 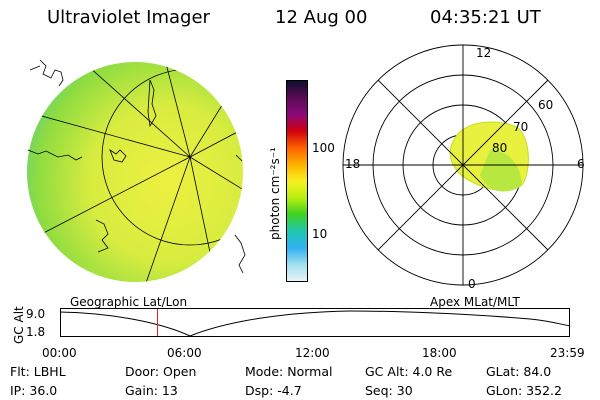 I want to click on instrument-title: Ultraviolet Imager, so click(x=128, y=17).